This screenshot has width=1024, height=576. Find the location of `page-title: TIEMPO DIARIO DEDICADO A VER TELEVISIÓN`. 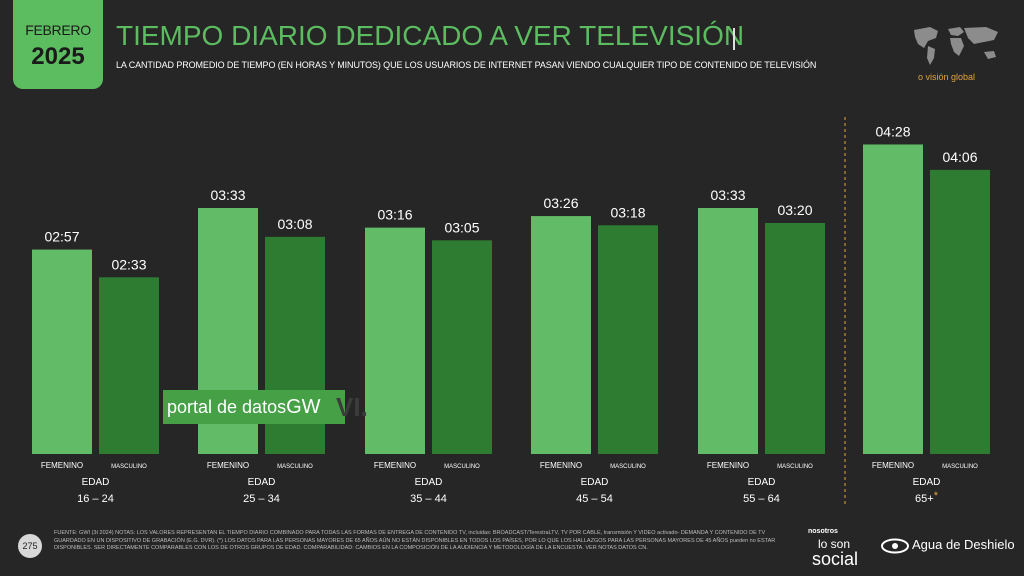

page-title: TIEMPO DIARIO DEDICADO A VER TELEVISIÓN is located at coordinates (430, 35).